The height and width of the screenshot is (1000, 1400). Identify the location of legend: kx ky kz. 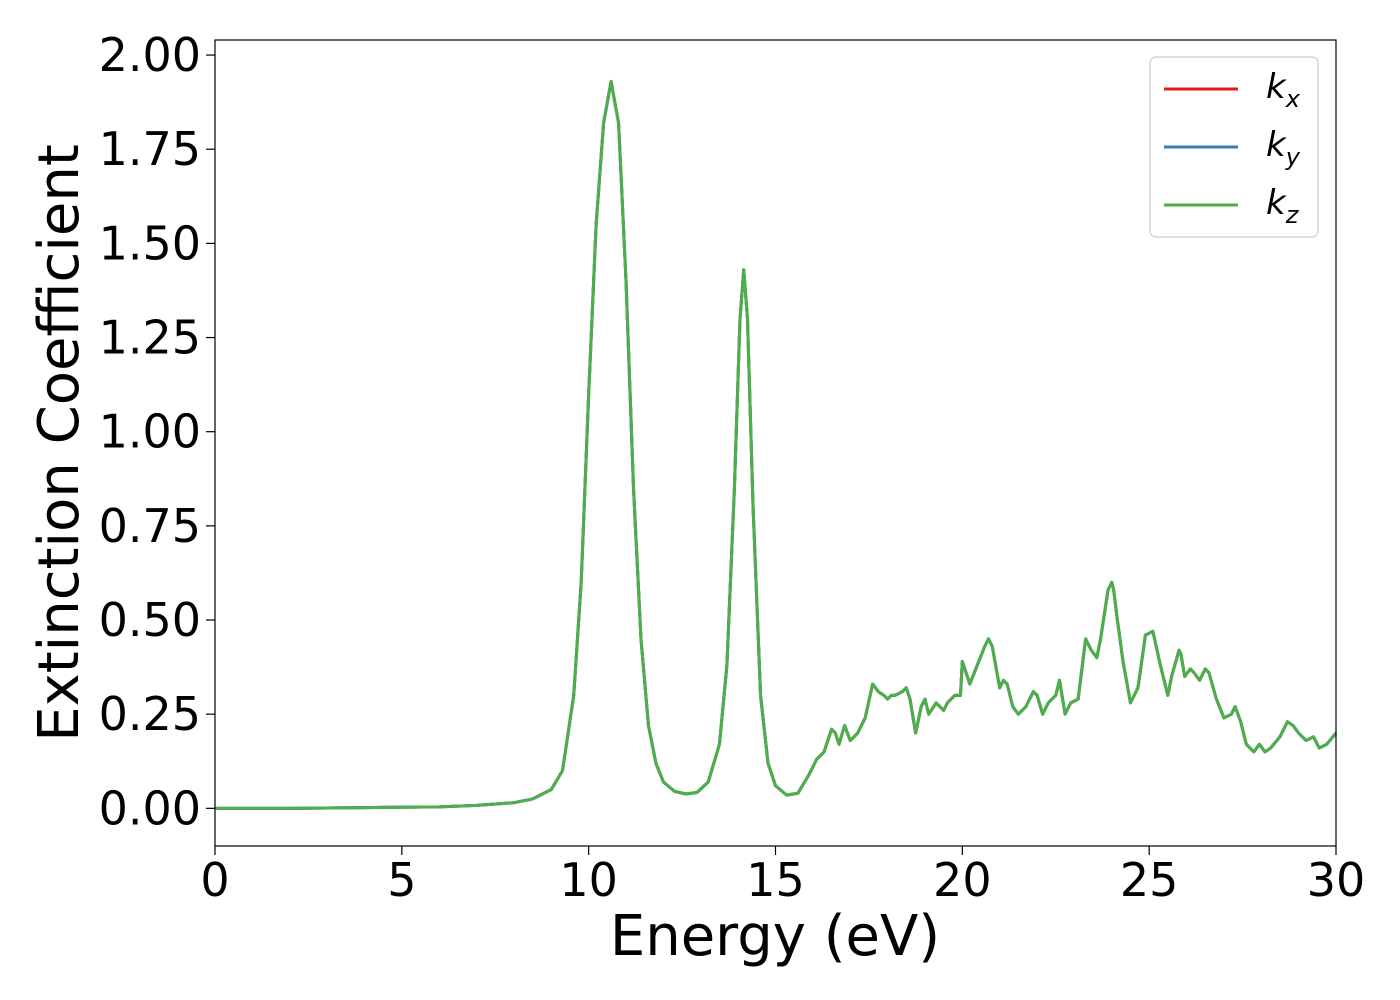
(1234, 147).